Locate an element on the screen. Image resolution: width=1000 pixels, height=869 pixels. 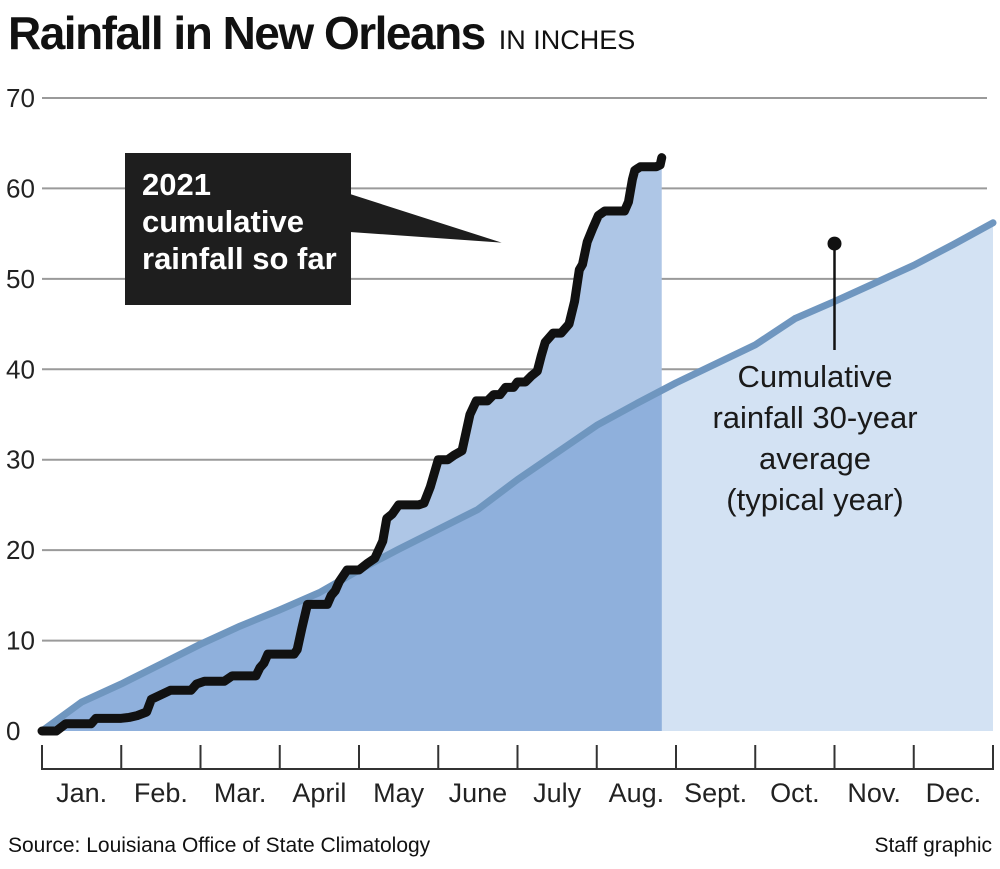
month-label: June is located at coordinates (478, 793).